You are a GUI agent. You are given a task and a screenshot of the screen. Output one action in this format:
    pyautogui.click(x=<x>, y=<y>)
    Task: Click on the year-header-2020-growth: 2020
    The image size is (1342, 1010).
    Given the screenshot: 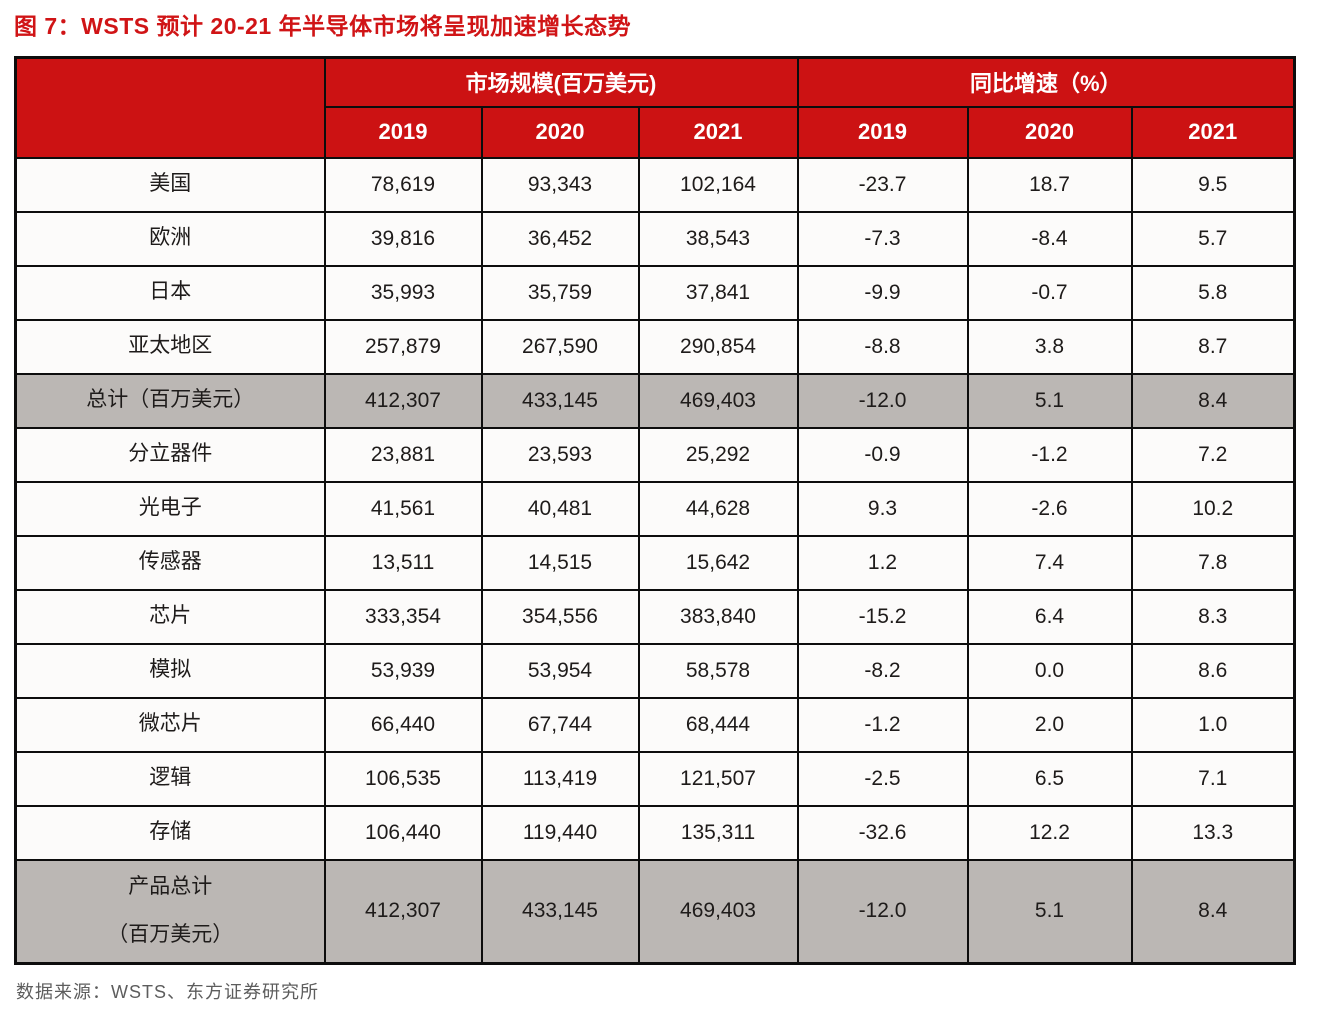 What is the action you would take?
    pyautogui.click(x=1049, y=132)
    